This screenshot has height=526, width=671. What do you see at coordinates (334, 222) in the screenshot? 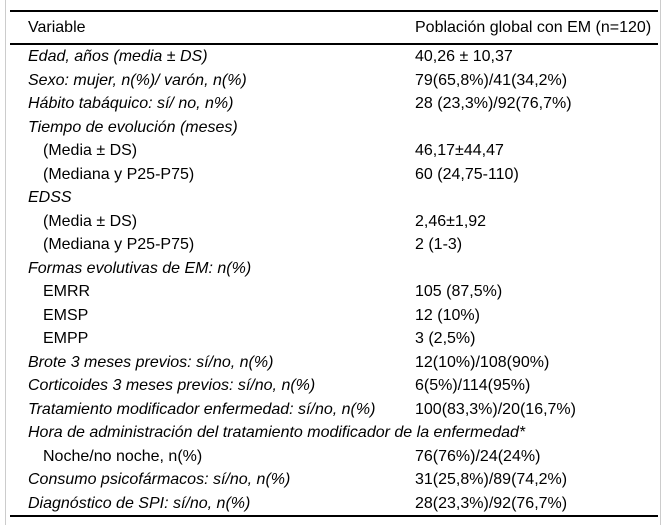
I see `table-row: (Media ± DS) 2,46±1,92` at bounding box center [334, 222].